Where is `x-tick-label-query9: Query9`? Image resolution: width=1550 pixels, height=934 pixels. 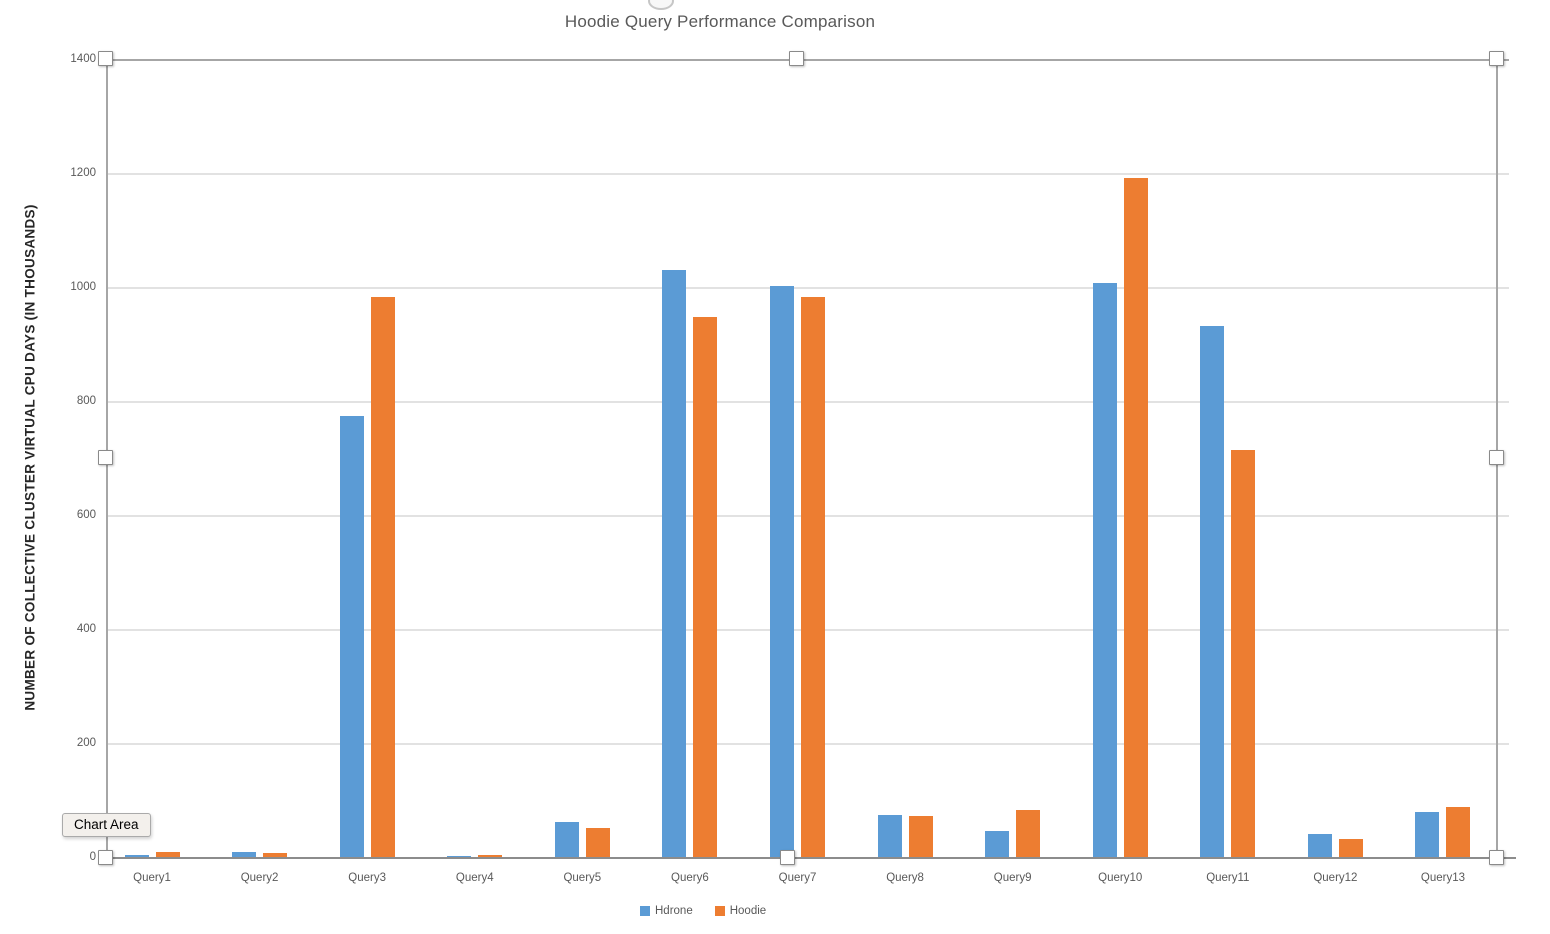 x-tick-label-query9: Query9 is located at coordinates (1012, 878).